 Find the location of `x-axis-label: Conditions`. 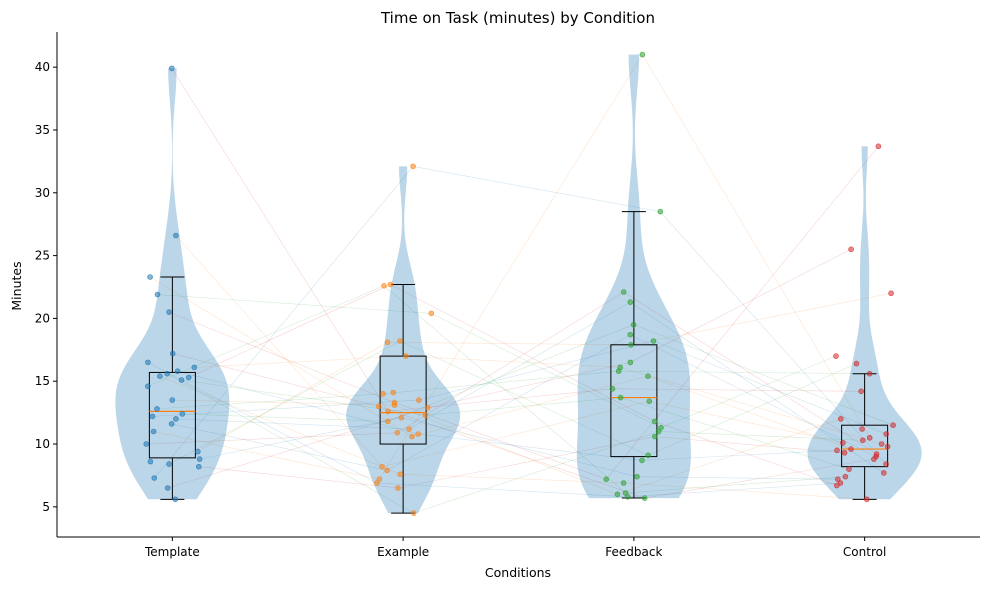

x-axis-label: Conditions is located at coordinates (518, 572).